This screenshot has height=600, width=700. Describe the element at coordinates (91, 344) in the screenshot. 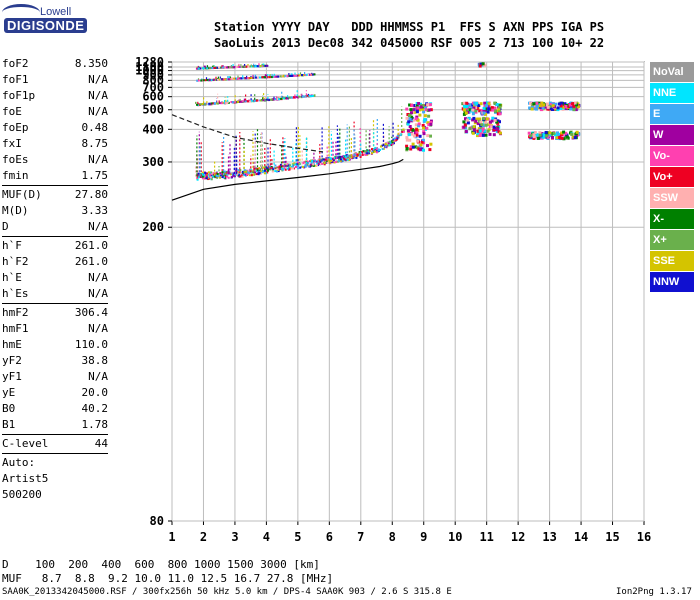

I see `param-value: 110.0` at that location.